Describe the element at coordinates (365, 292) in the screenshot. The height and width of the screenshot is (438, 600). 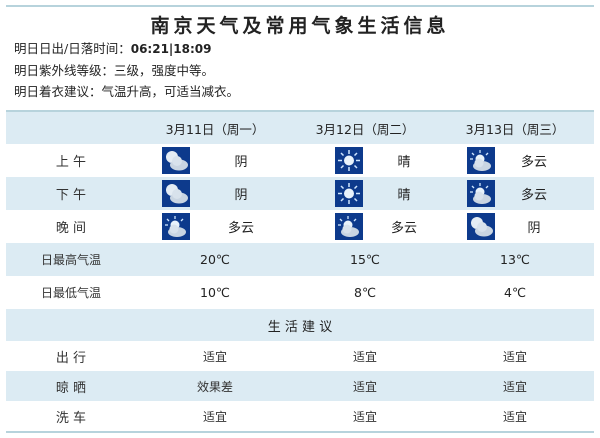
I see `temp-value: 8℃` at that location.